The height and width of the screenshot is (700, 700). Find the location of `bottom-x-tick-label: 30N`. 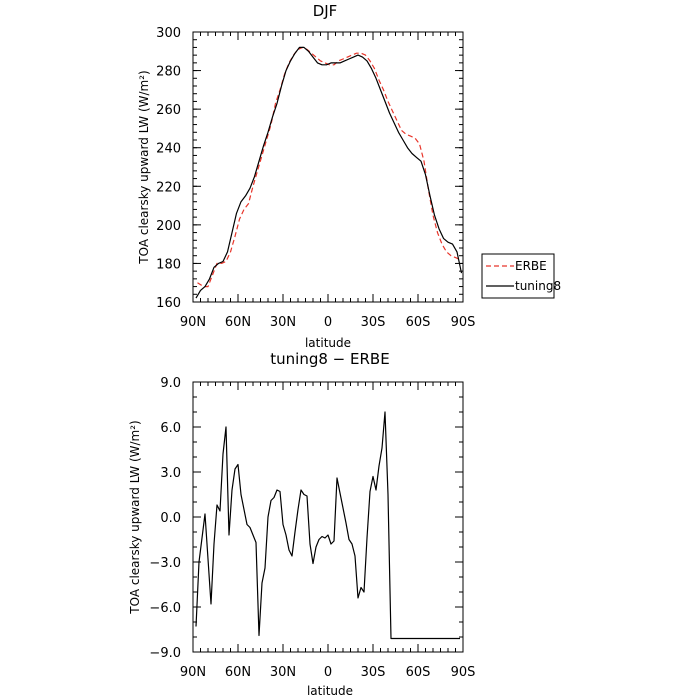

bottom-x-tick-label: 30N is located at coordinates (283, 672).